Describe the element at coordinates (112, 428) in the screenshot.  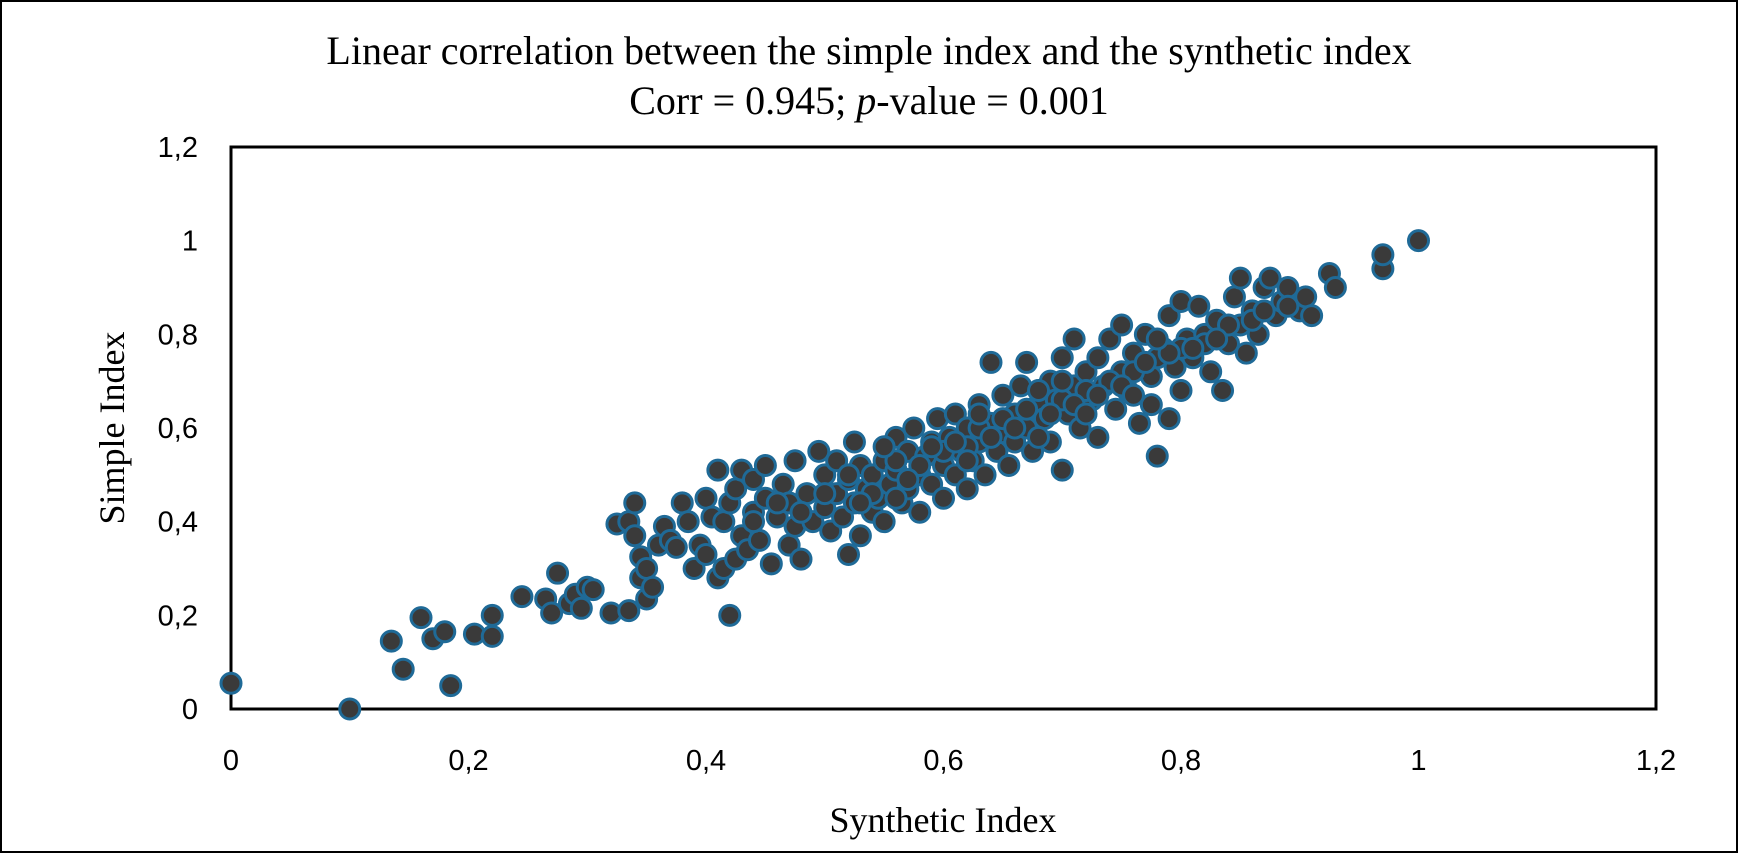
I see `y-axis-title: Simple Index` at that location.